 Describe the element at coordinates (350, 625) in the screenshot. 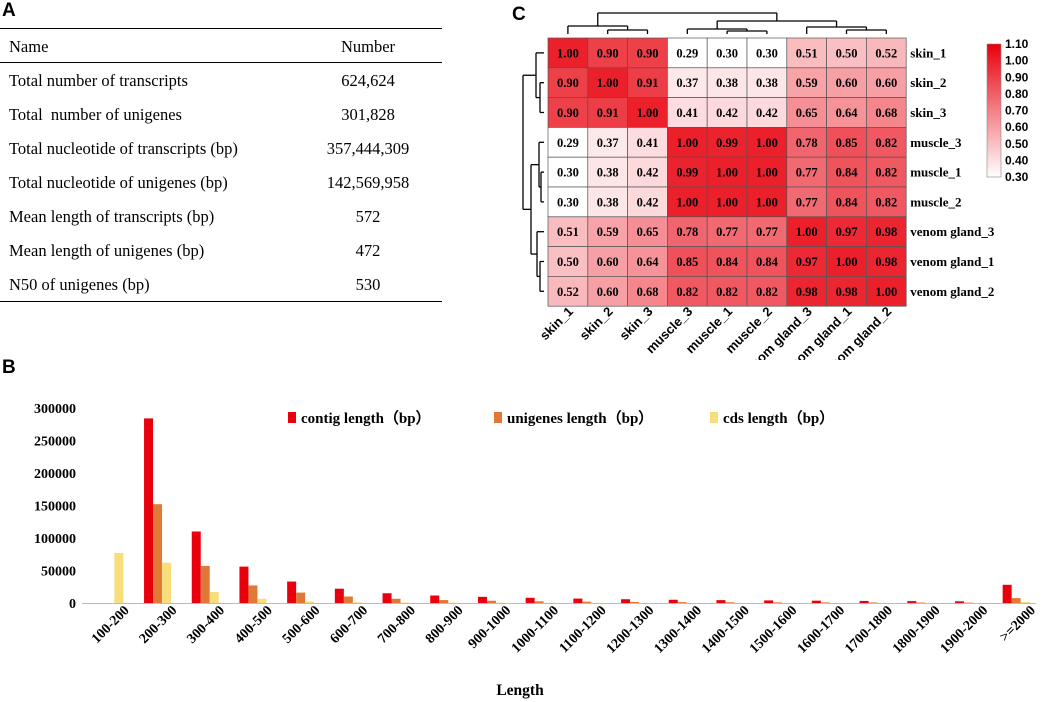

I see `x-tick-label: 600-700` at that location.